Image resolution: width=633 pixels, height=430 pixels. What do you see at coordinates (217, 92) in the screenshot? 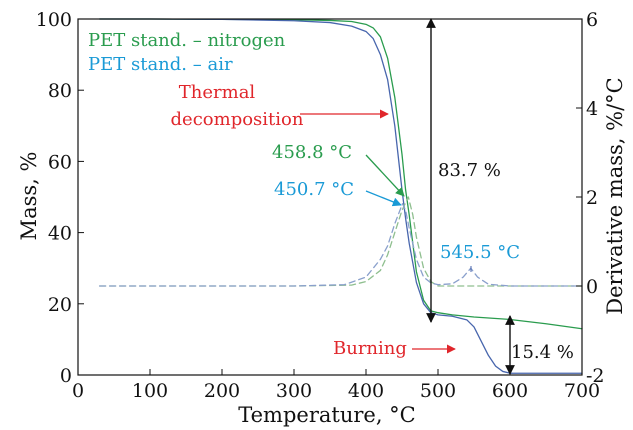
I see `thermal-label-line1: Thermal` at bounding box center [217, 92].